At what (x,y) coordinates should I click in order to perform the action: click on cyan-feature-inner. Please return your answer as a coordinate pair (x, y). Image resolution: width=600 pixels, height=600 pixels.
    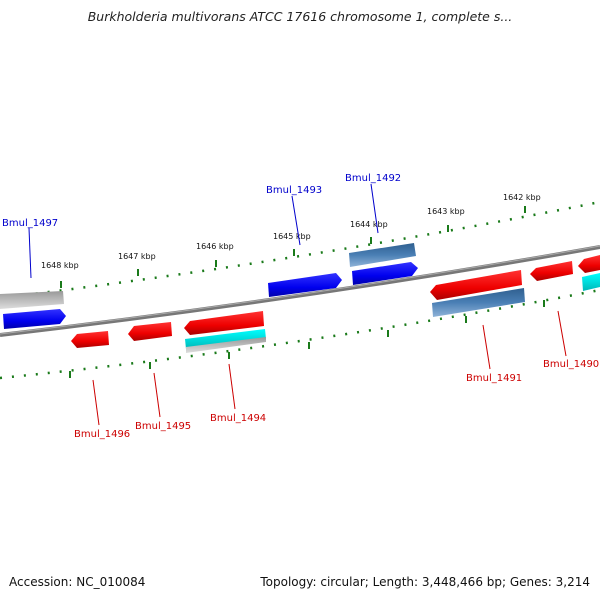
    Looking at the image, I should click on (225, 339).